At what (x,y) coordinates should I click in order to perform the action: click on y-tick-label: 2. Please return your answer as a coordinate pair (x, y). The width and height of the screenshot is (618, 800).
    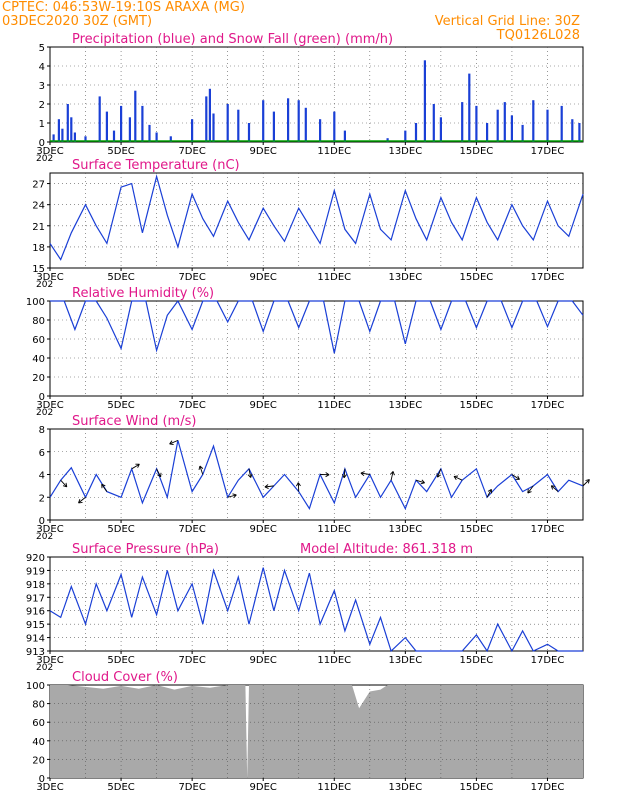
    Looking at the image, I should click on (42, 498).